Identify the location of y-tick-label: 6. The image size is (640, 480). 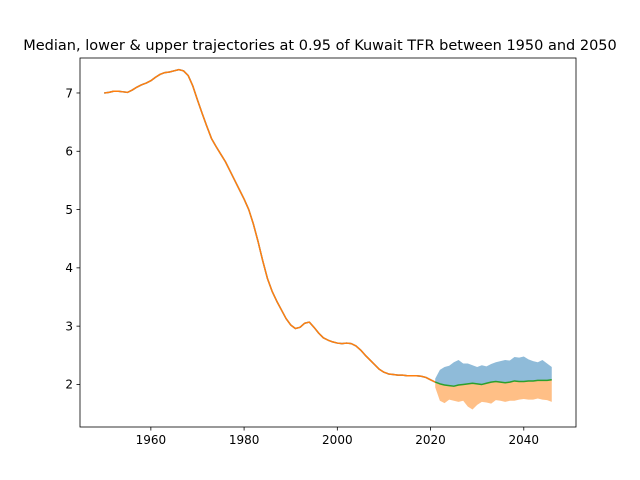
(69, 152).